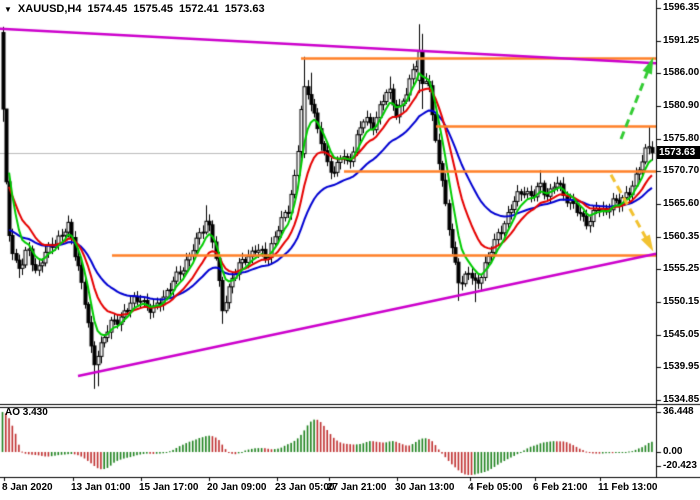  Describe the element at coordinates (628, 487) in the screenshot. I see `time-axis-label: 11 Feb 13:00` at that location.